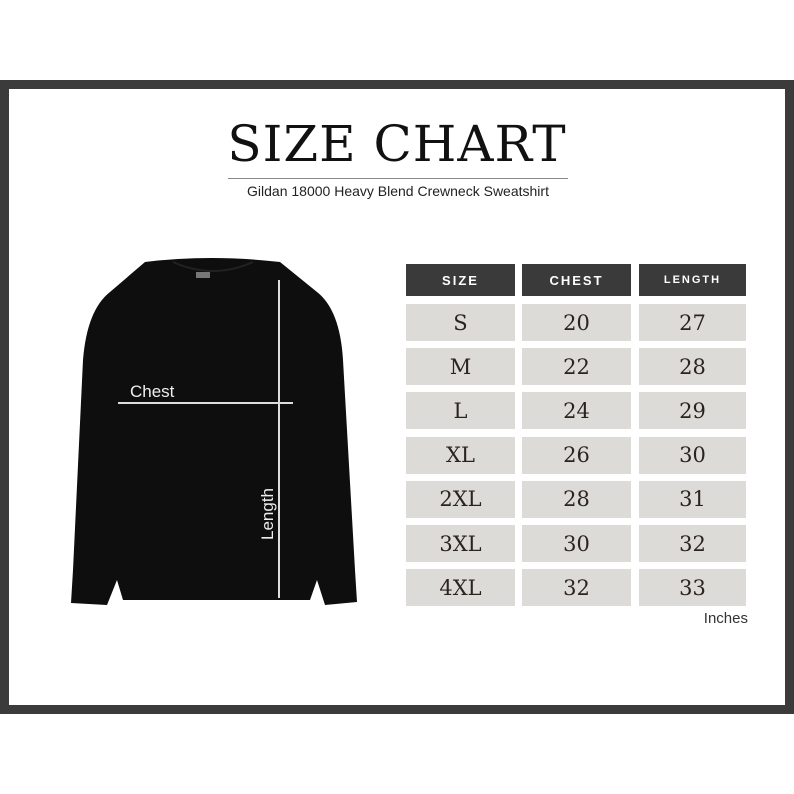  I want to click on table-cell: M, so click(460, 367).